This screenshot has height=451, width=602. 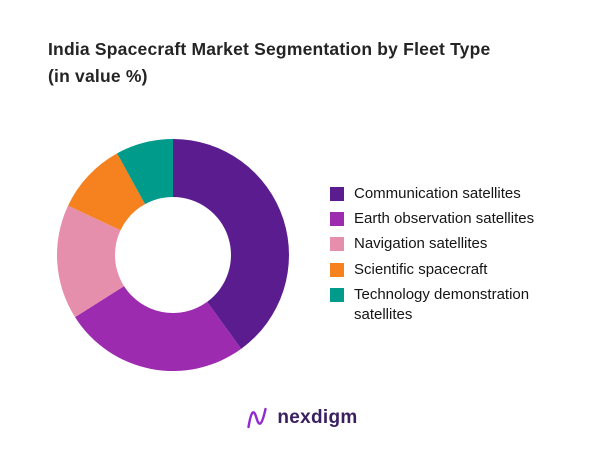 I want to click on legend-label: Technology demonstration satellites, so click(x=442, y=304).